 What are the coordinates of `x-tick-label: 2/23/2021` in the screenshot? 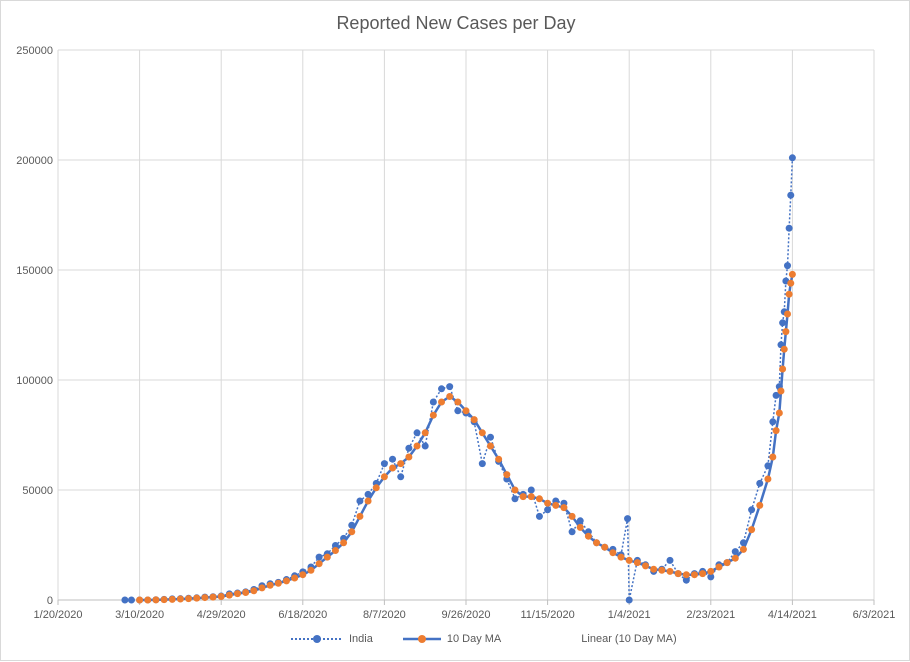 It's located at (710, 615).